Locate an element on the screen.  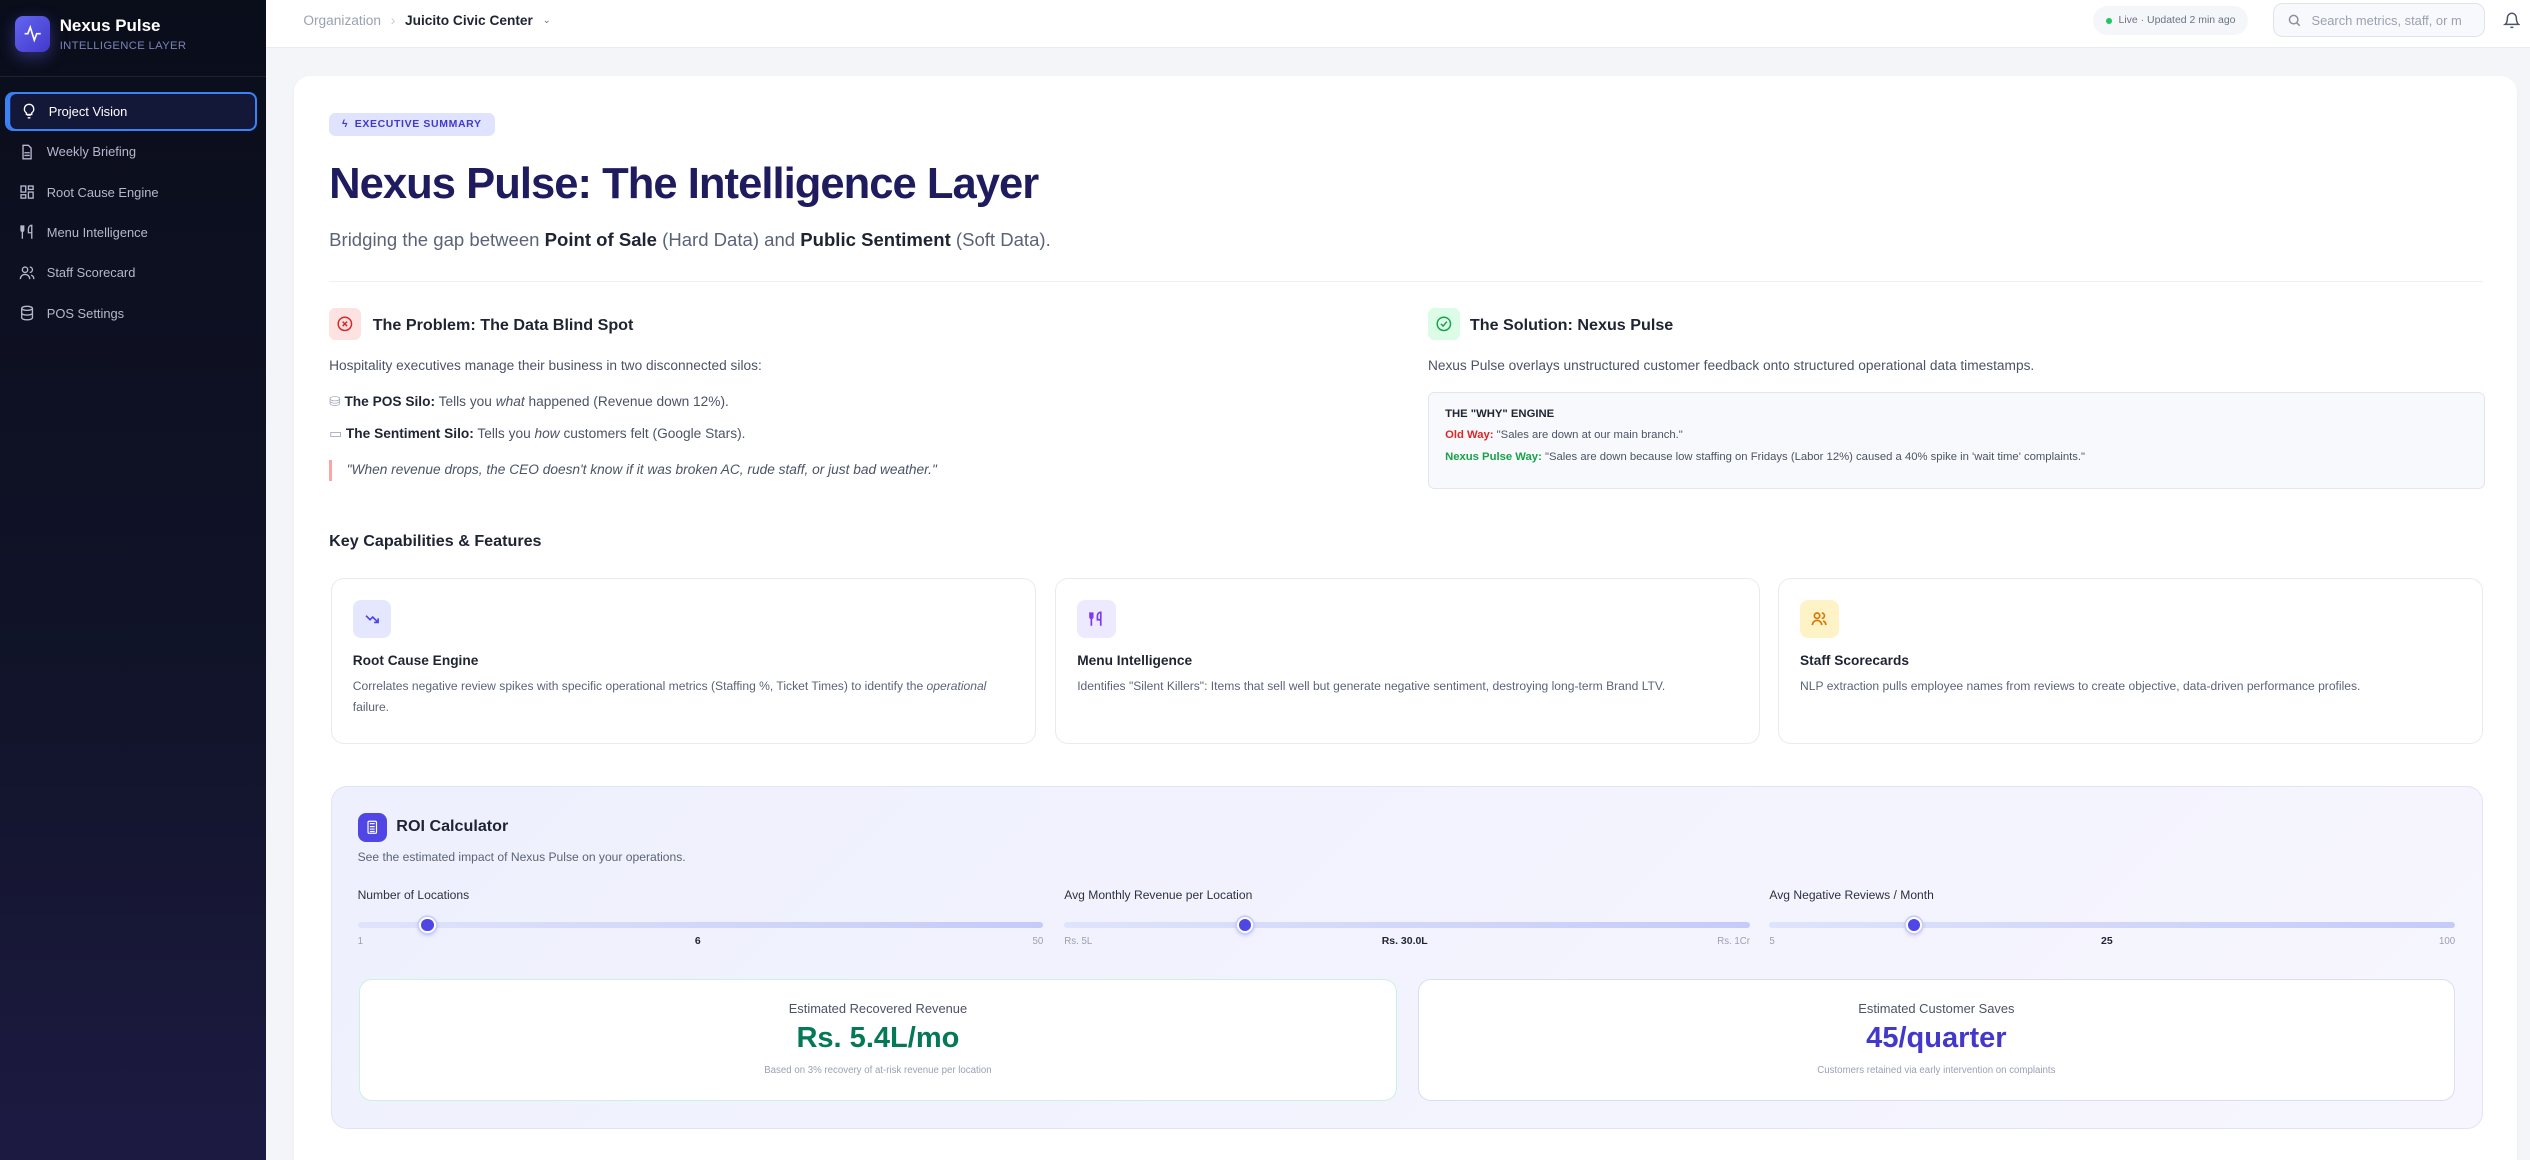
feature-title: Root Cause Engine is located at coordinates (415, 660).